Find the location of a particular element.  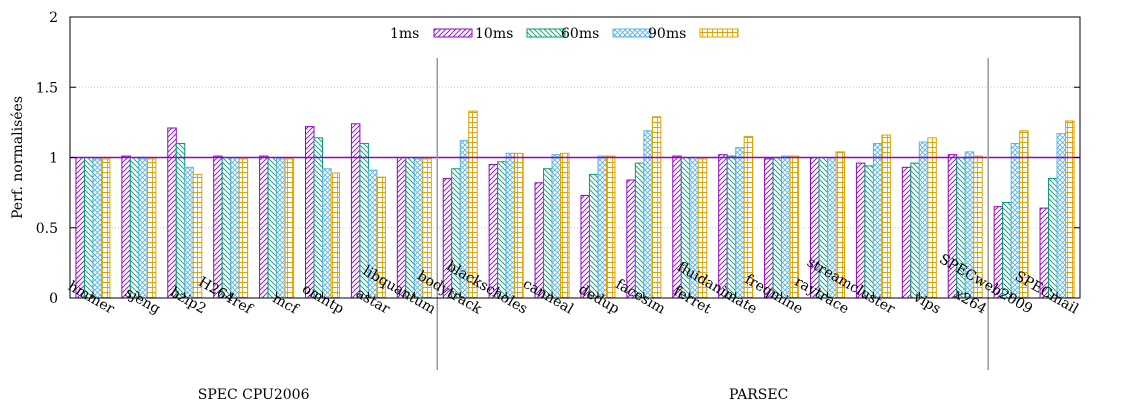

legend: 1ms 10ms 60ms 90ms is located at coordinates (564, 34).